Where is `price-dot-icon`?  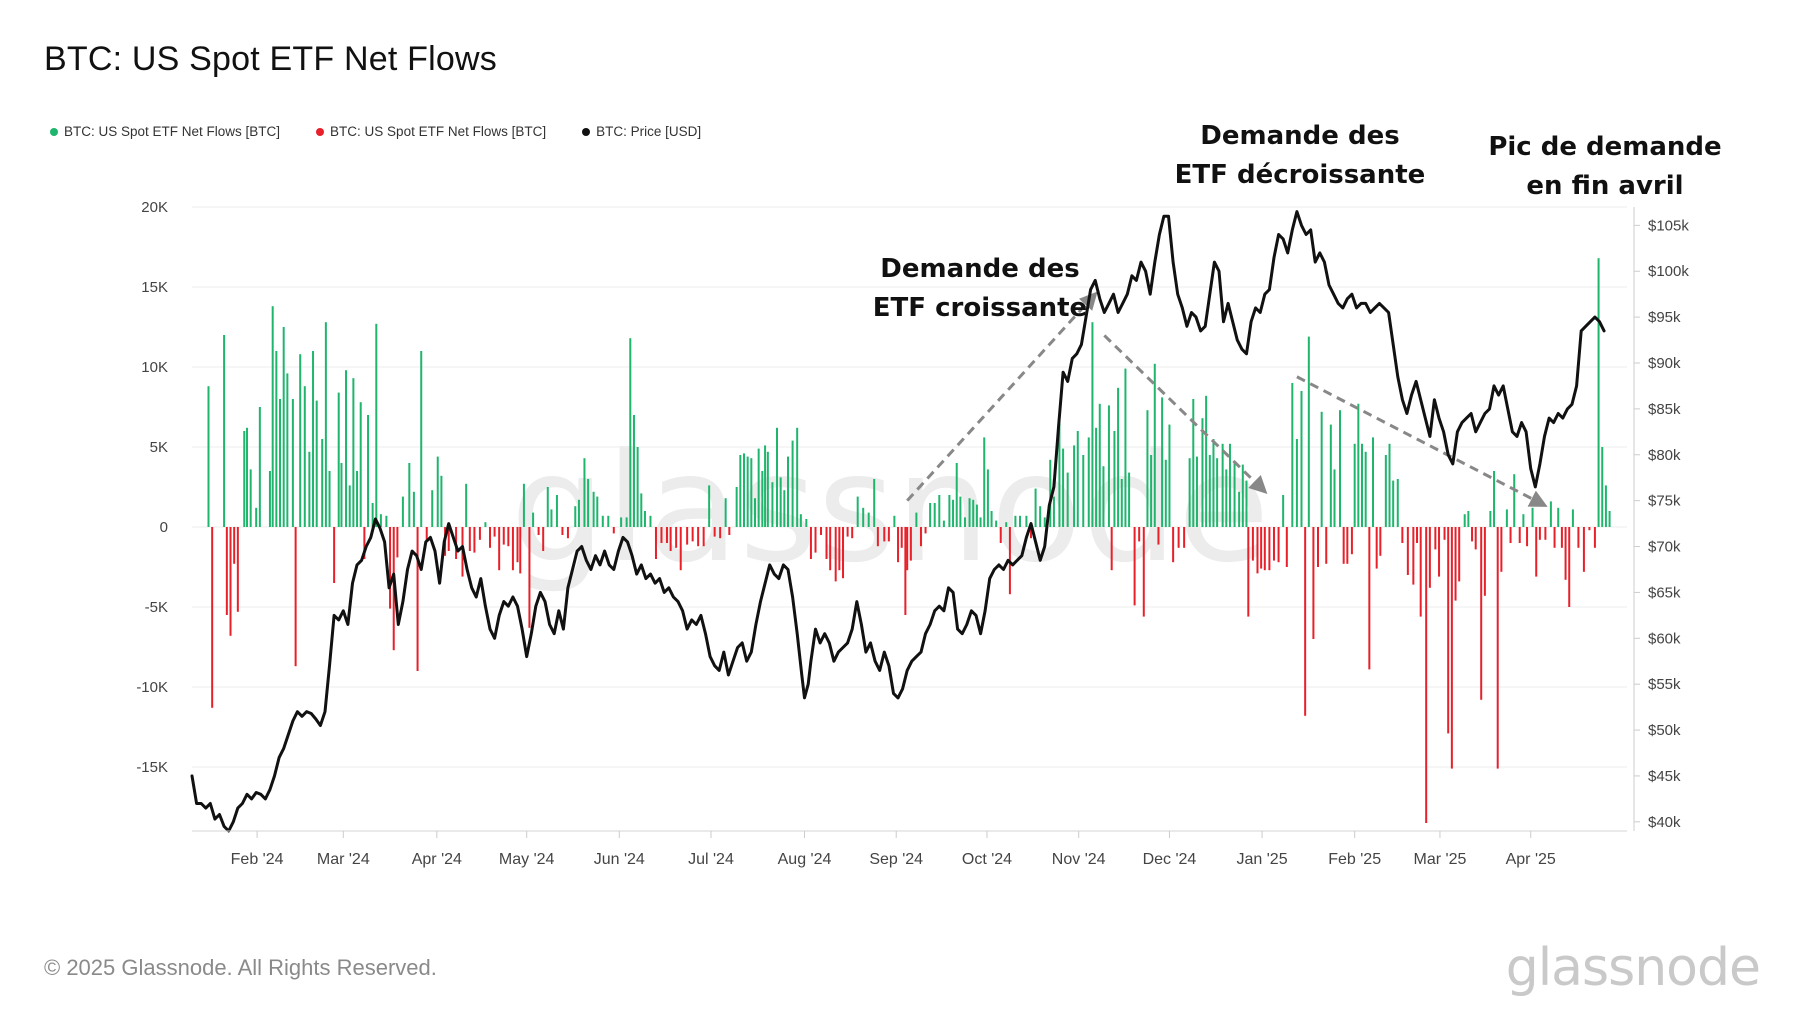
price-dot-icon is located at coordinates (586, 131).